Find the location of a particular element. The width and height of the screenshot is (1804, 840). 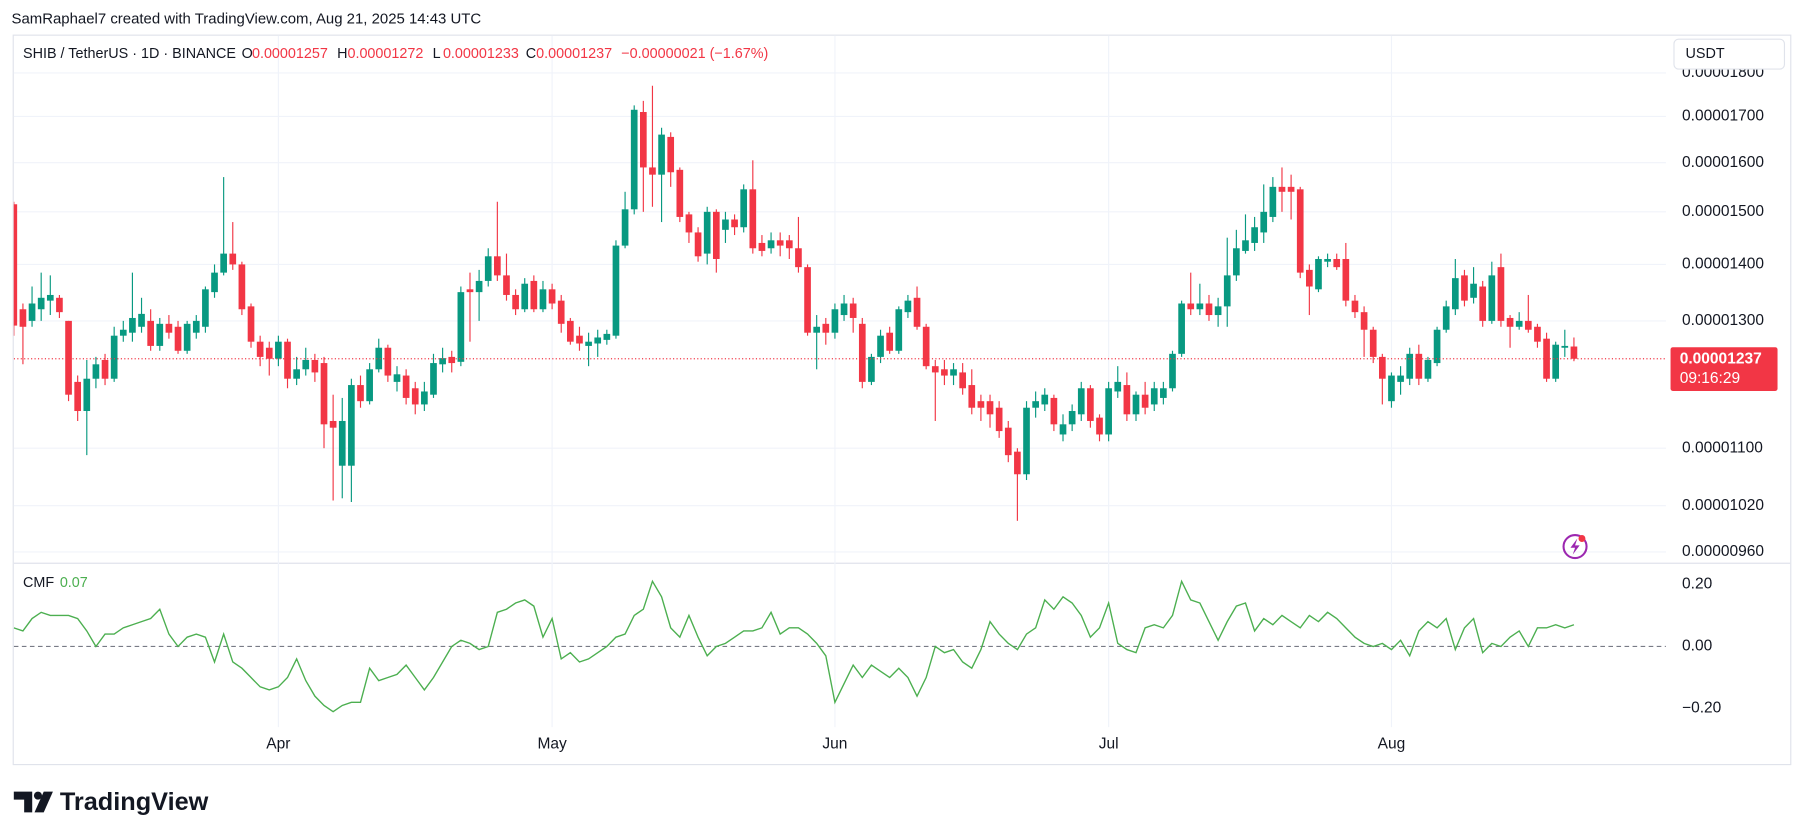

x-tick-label: Jul is located at coordinates (1109, 744).